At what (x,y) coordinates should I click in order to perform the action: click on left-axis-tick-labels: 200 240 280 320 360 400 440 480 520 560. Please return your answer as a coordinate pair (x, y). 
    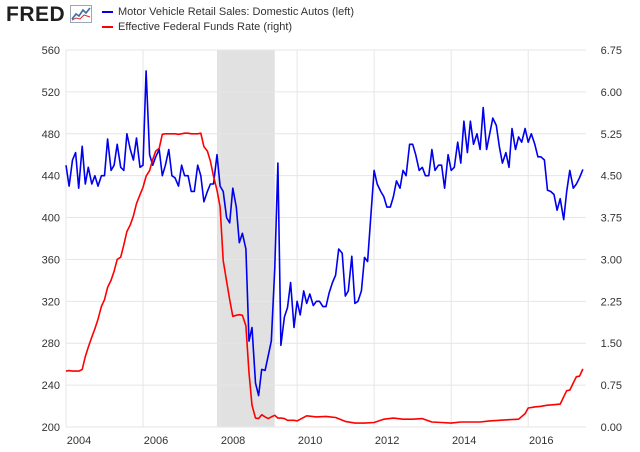
    Looking at the image, I should click on (51, 239).